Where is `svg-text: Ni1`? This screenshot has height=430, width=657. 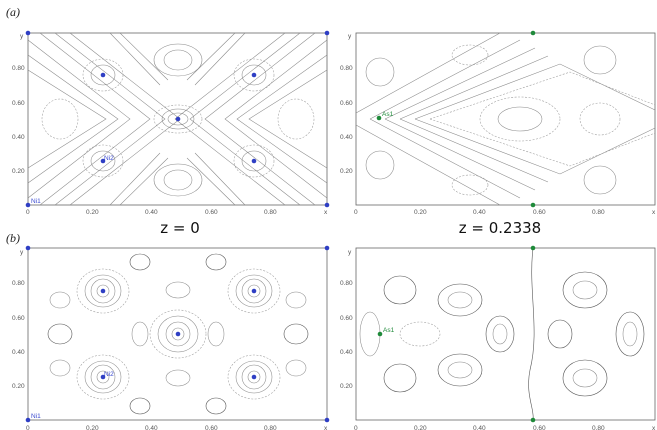
svg-text: Ni1 is located at coordinates (36, 416).